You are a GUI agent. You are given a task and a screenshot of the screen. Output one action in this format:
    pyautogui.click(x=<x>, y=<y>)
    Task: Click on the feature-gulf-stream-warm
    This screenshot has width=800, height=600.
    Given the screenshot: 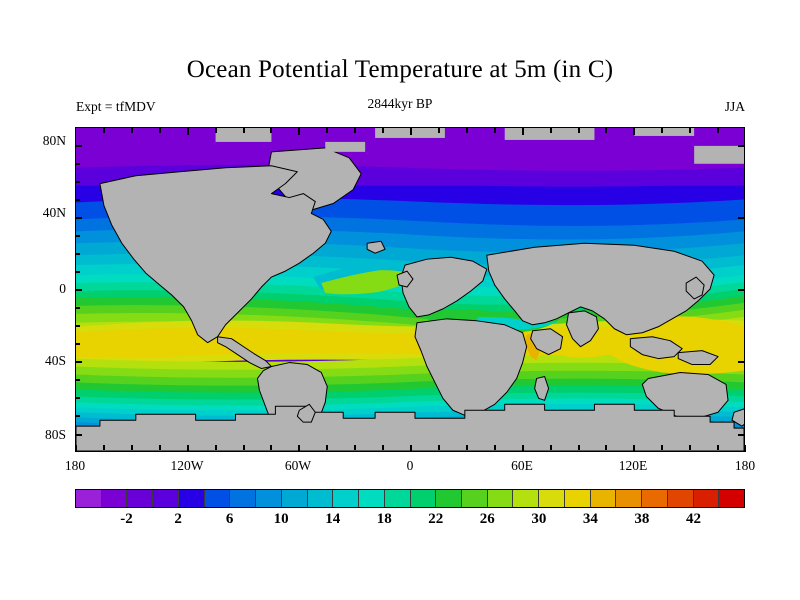 What is the action you would take?
    pyautogui.click(x=370, y=282)
    